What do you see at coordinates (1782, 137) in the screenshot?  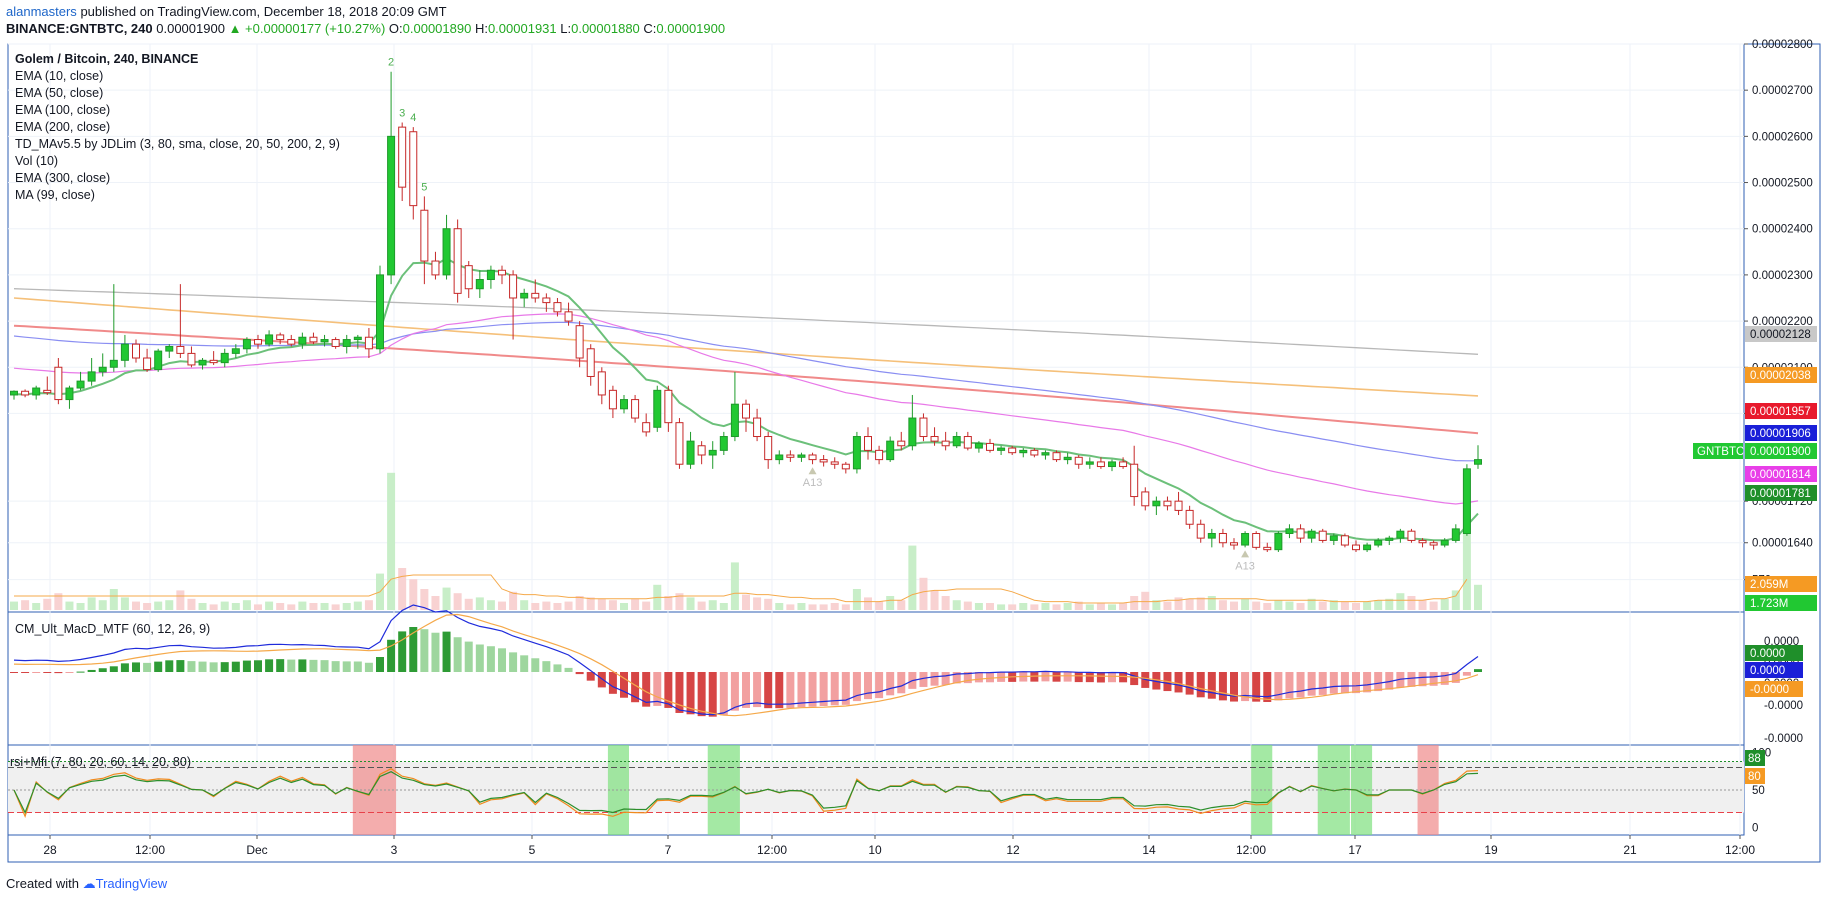 I see `price-axis-label: 0.00002600` at bounding box center [1782, 137].